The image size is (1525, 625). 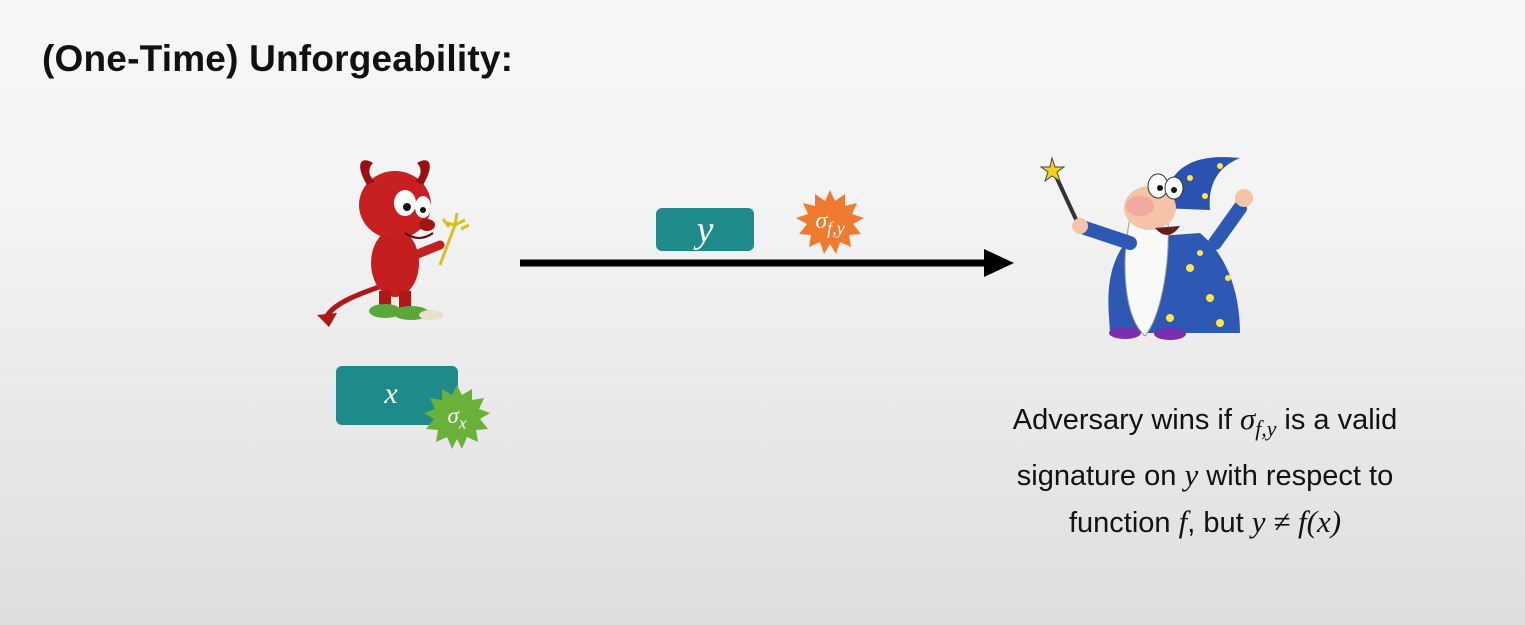 What do you see at coordinates (1296, 522) in the screenshot?
I see `caption-math-inequality: y ≠ f(x)` at bounding box center [1296, 522].